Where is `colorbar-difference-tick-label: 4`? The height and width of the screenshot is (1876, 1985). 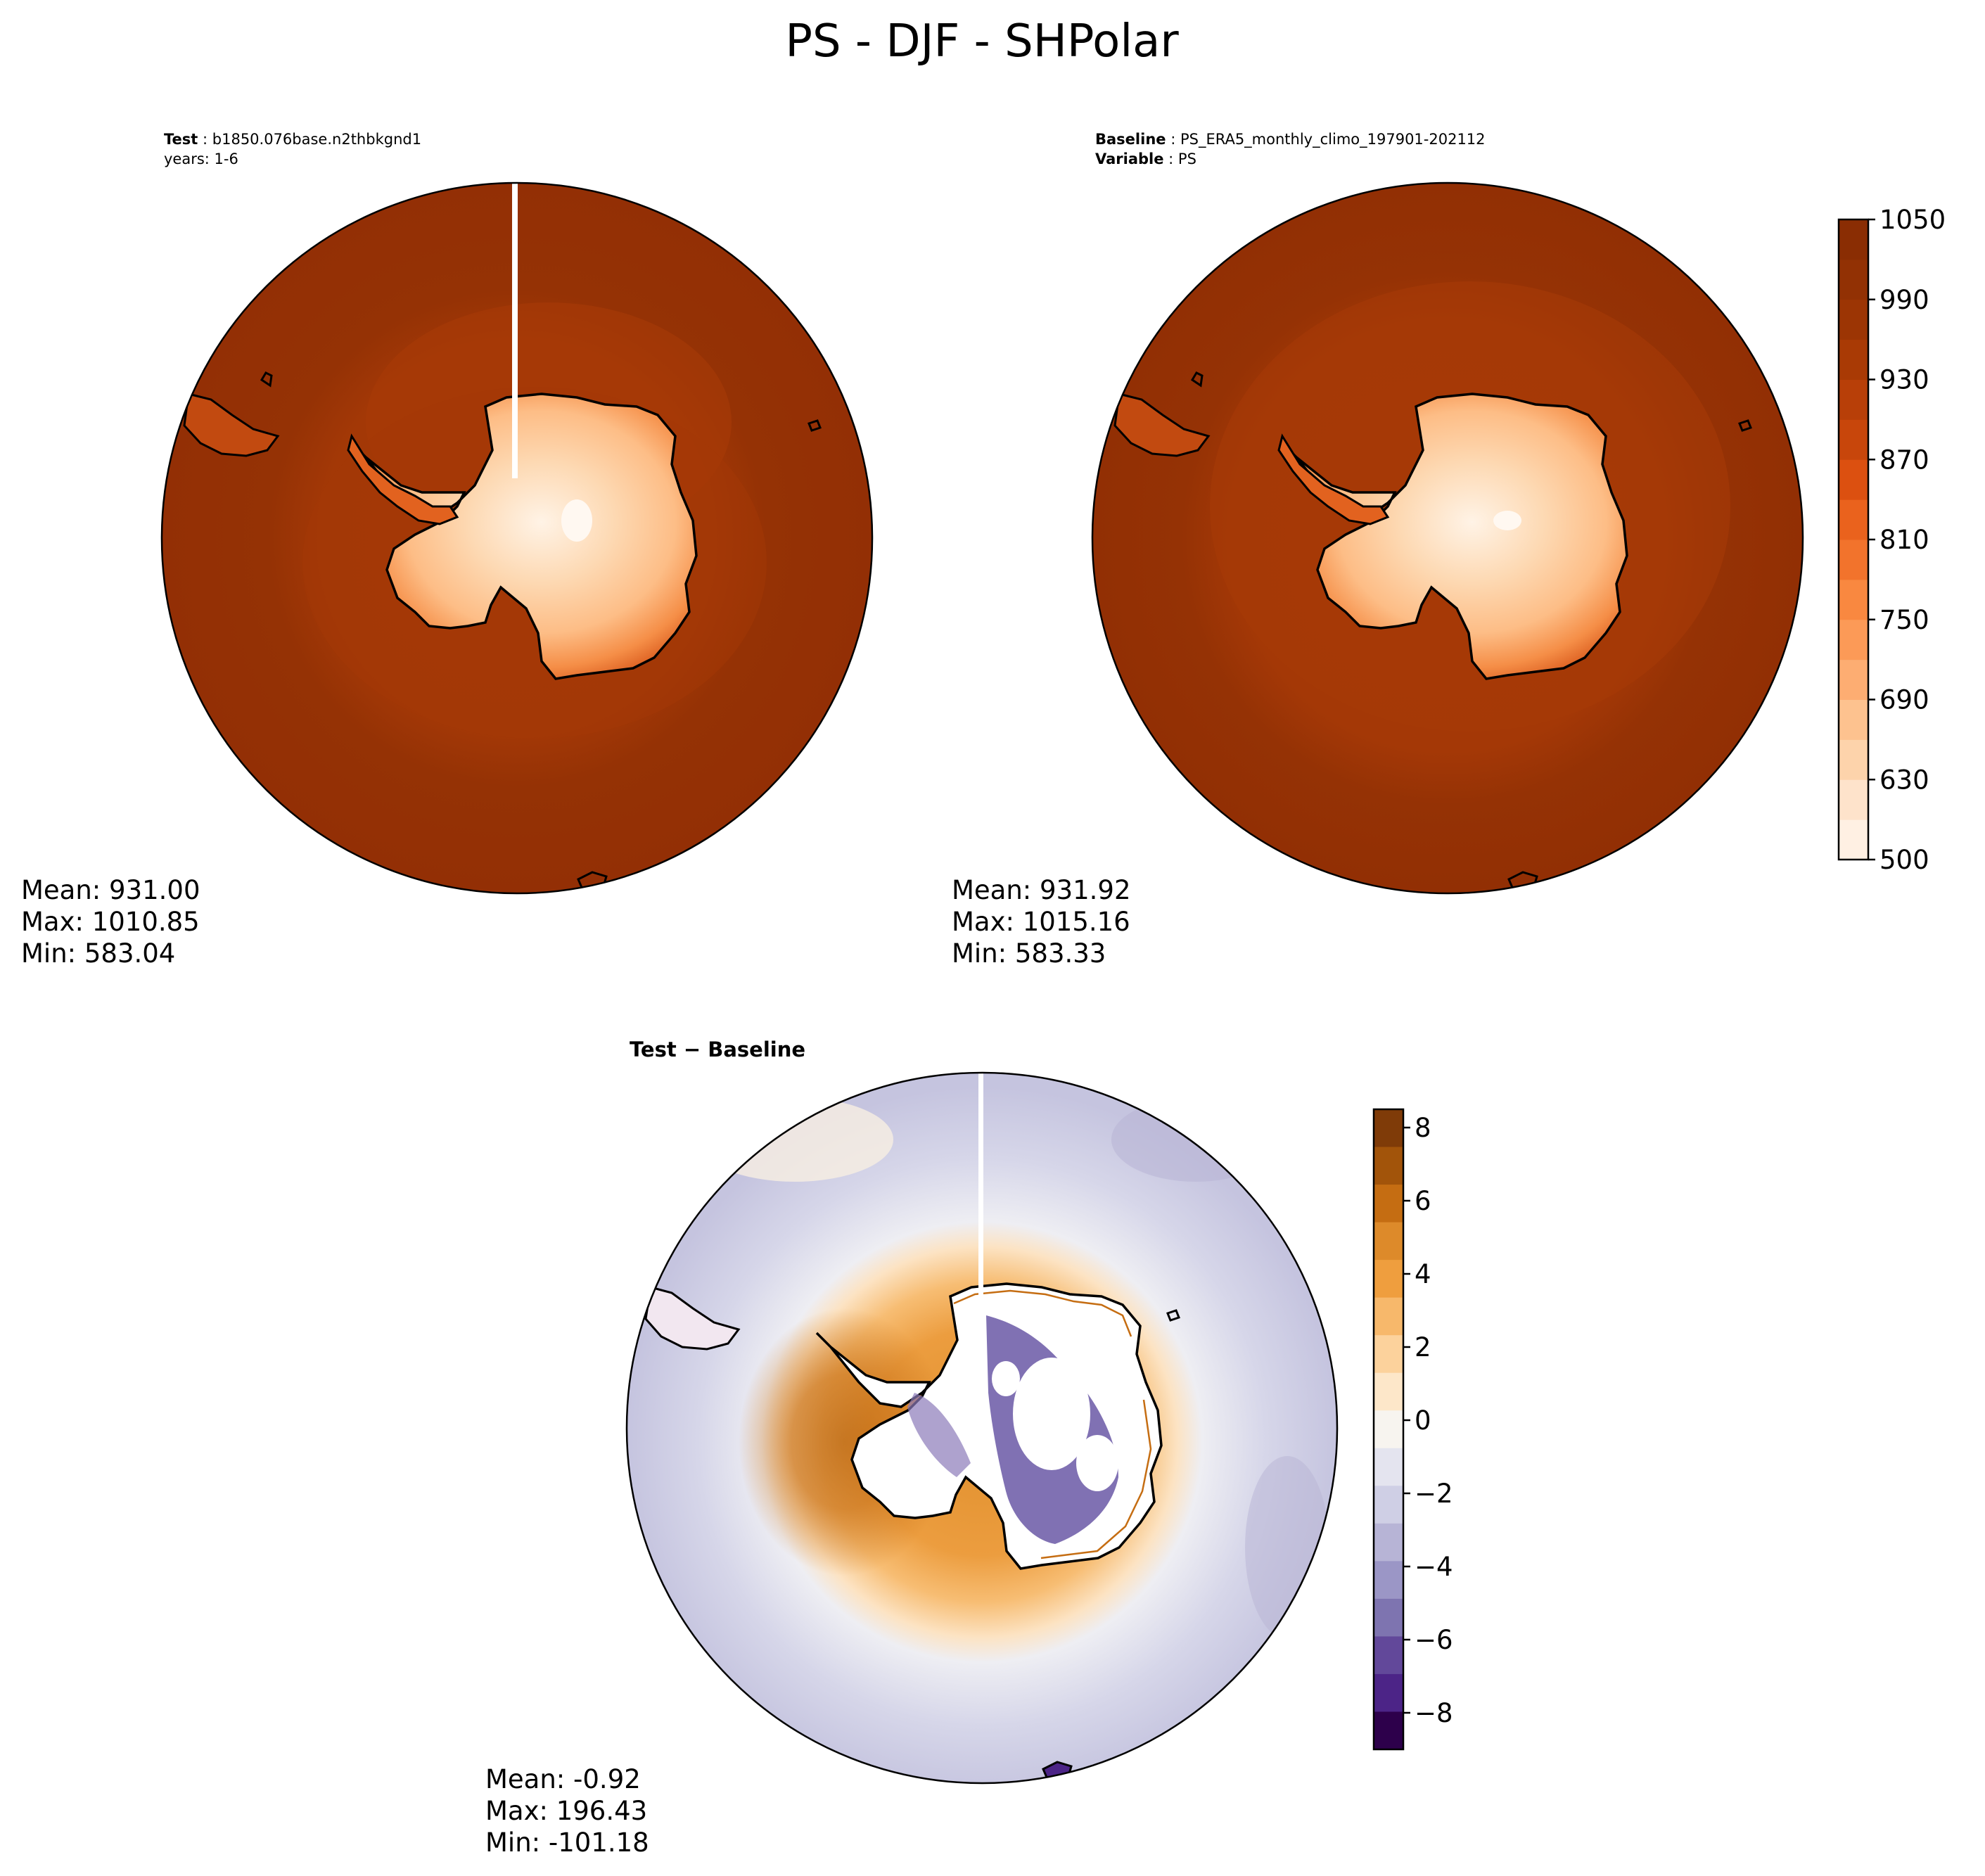
colorbar-difference-tick-label: 4 is located at coordinates (1423, 1274).